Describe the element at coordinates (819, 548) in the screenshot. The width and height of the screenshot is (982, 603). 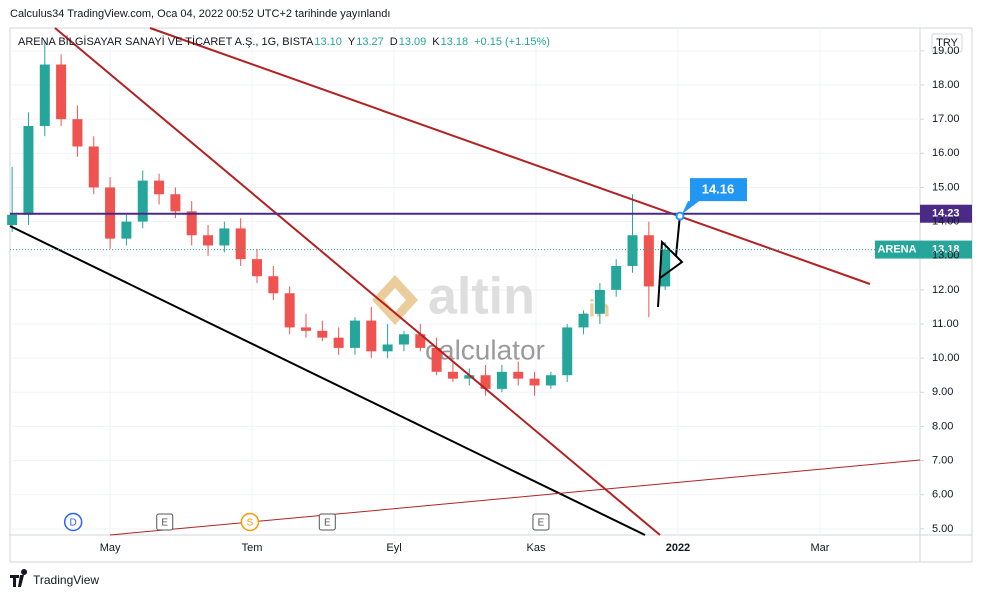
I see `x-tick-label: Mar` at that location.